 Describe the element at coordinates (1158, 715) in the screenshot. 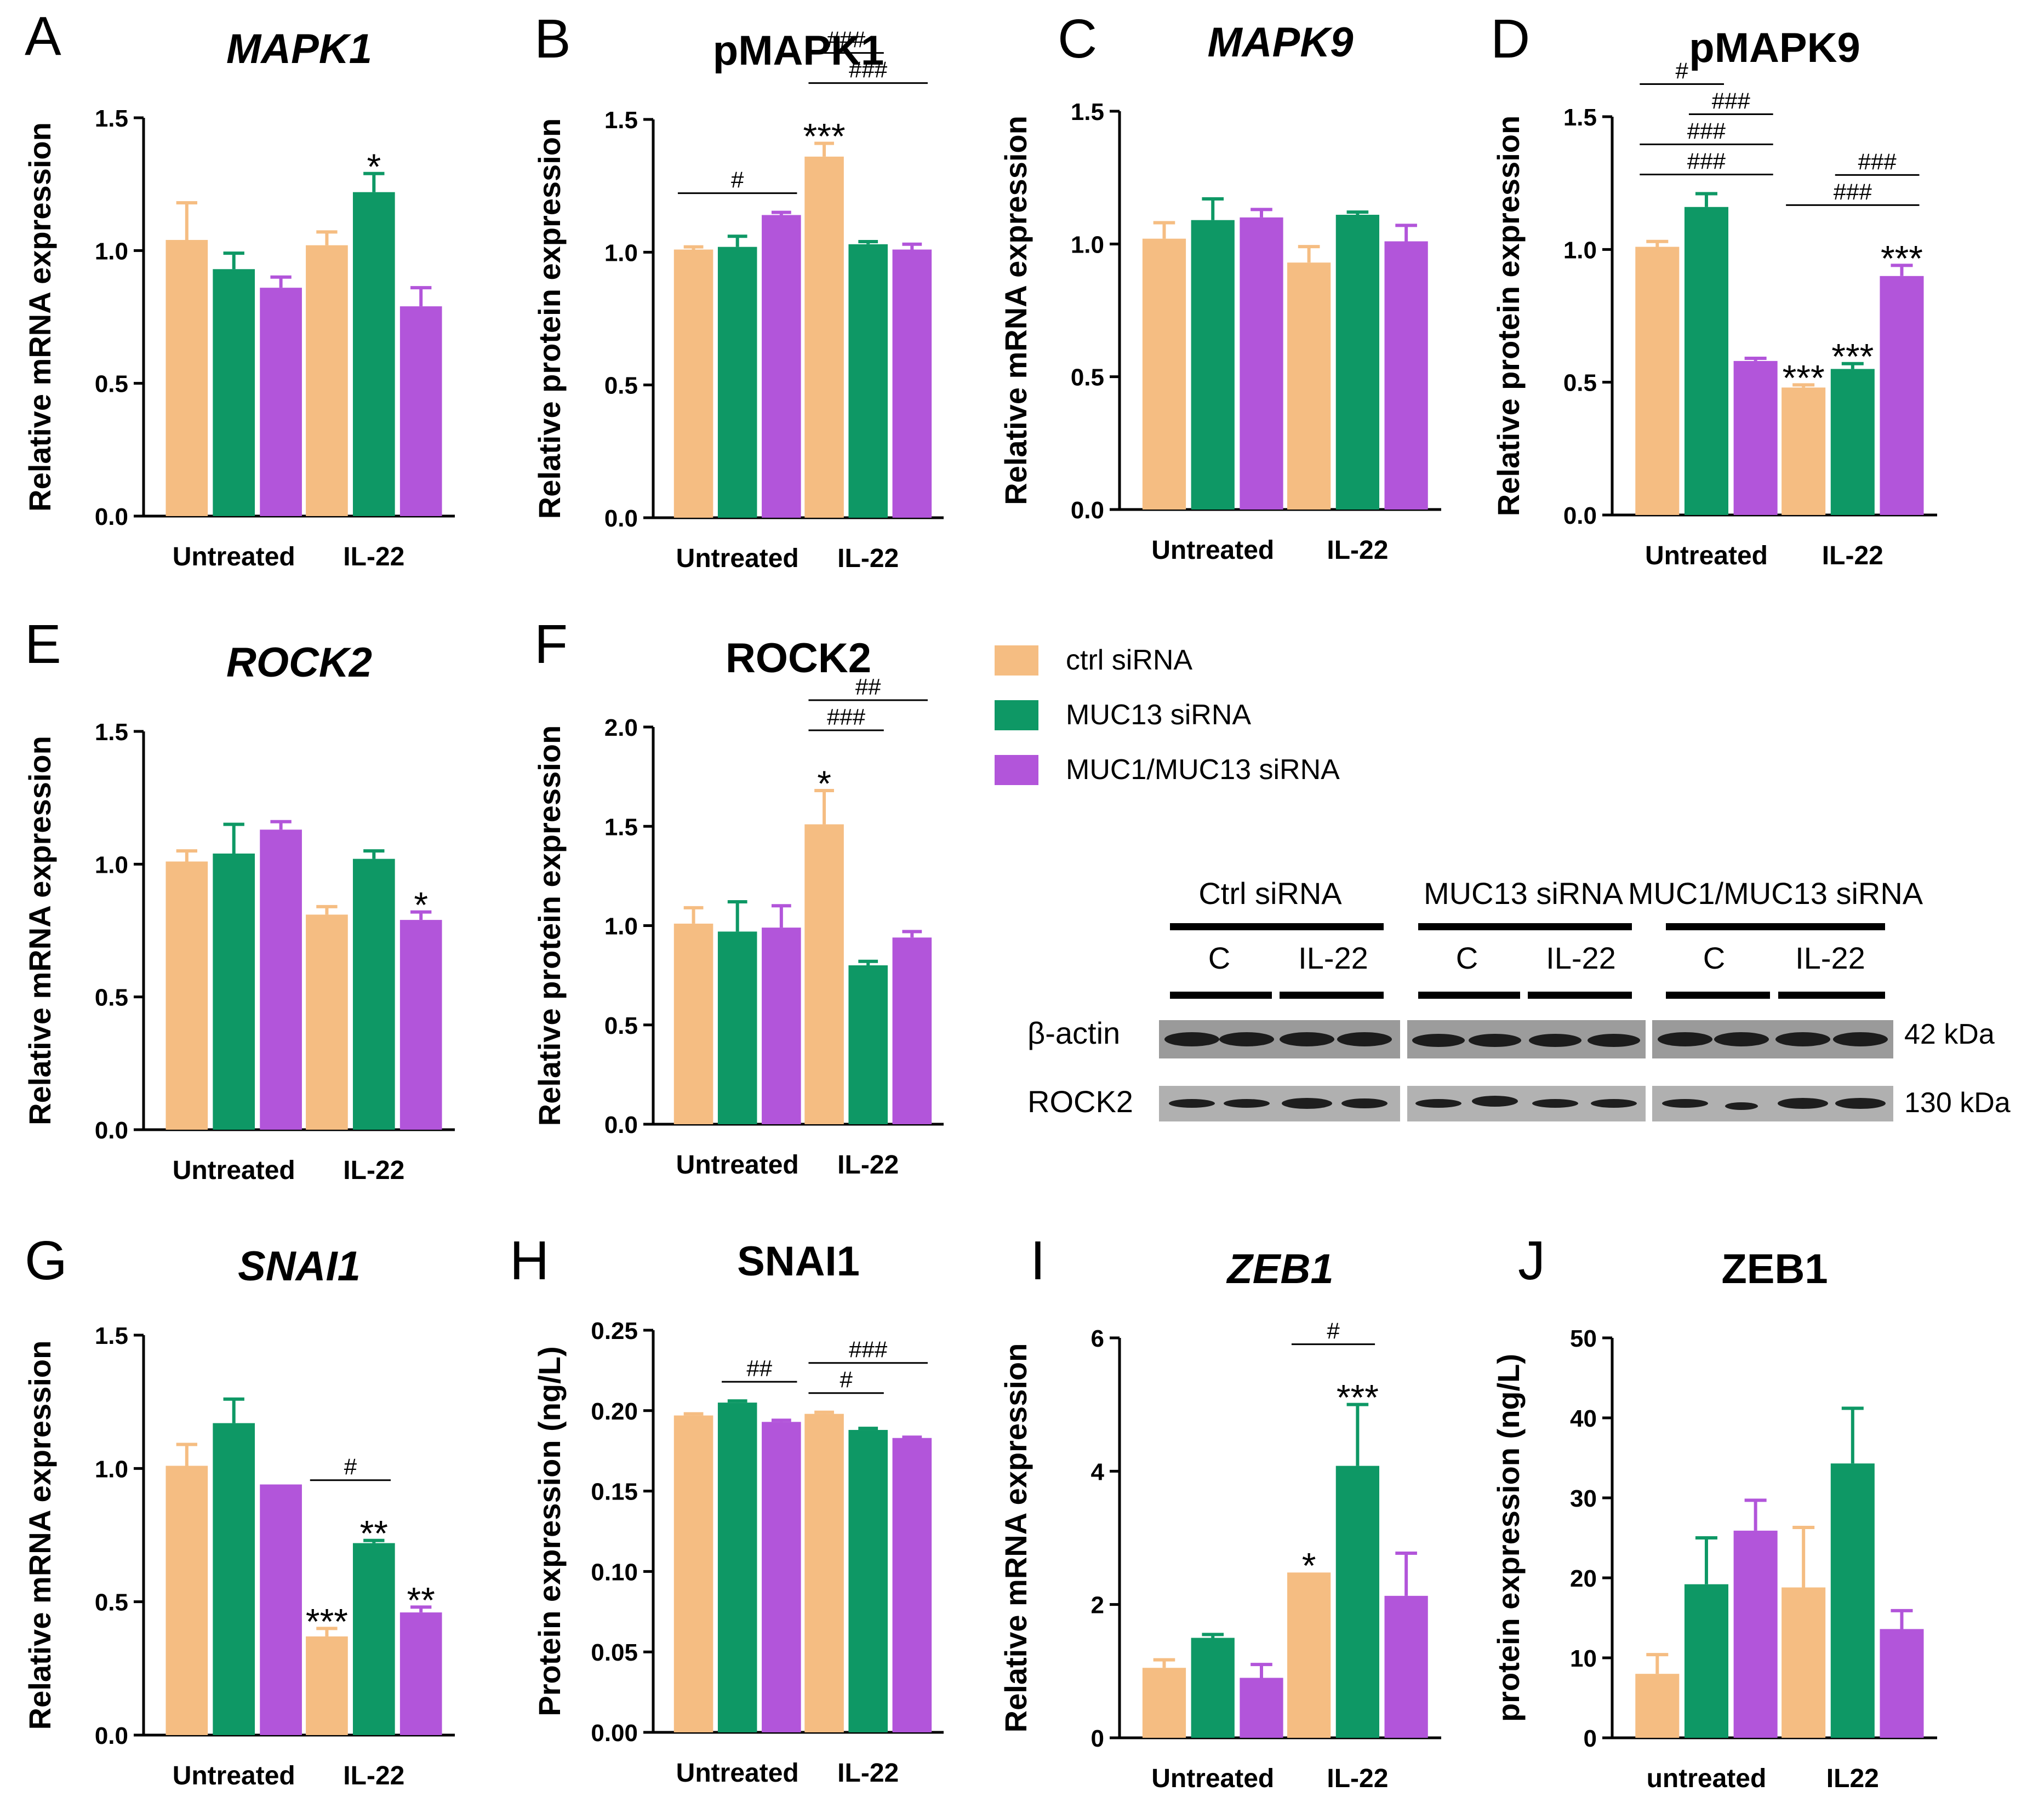

I see `legend-label-muc13: MUC13 siRNA` at that location.